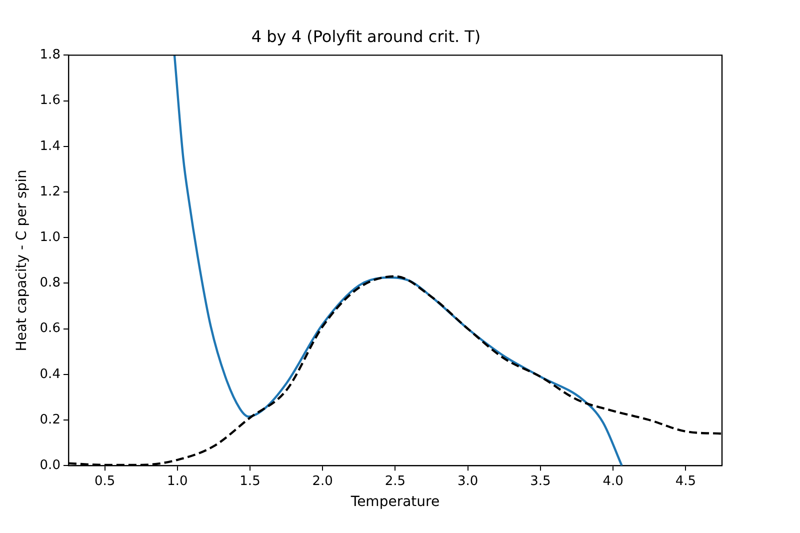 The width and height of the screenshot is (800, 533). I want to click on x-tick-label: 3.5, so click(540, 481).